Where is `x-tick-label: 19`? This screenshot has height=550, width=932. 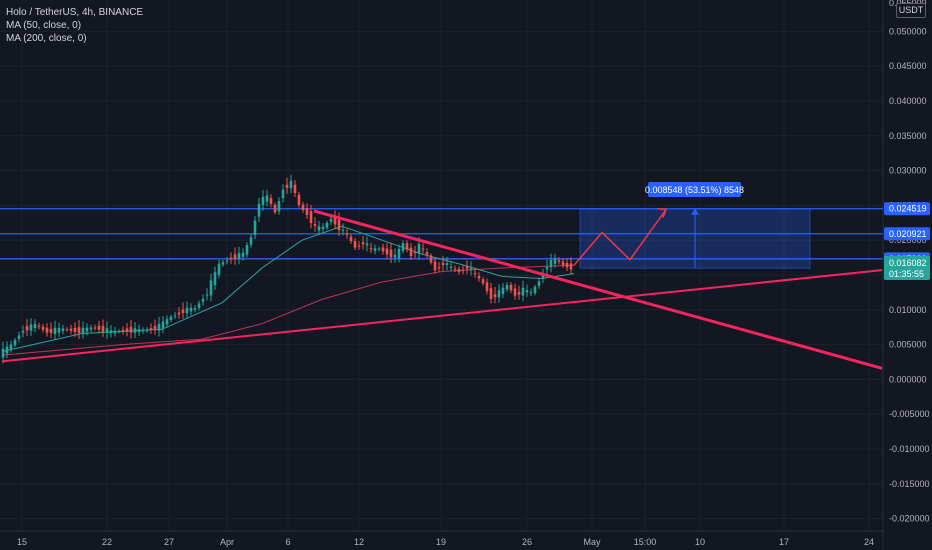 x-tick-label: 19 is located at coordinates (441, 542).